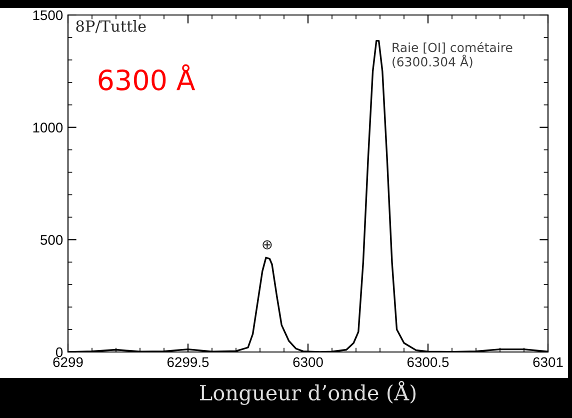 The width and height of the screenshot is (572, 418). What do you see at coordinates (428, 362) in the screenshot?
I see `x-tick-label: 6300.5` at bounding box center [428, 362].